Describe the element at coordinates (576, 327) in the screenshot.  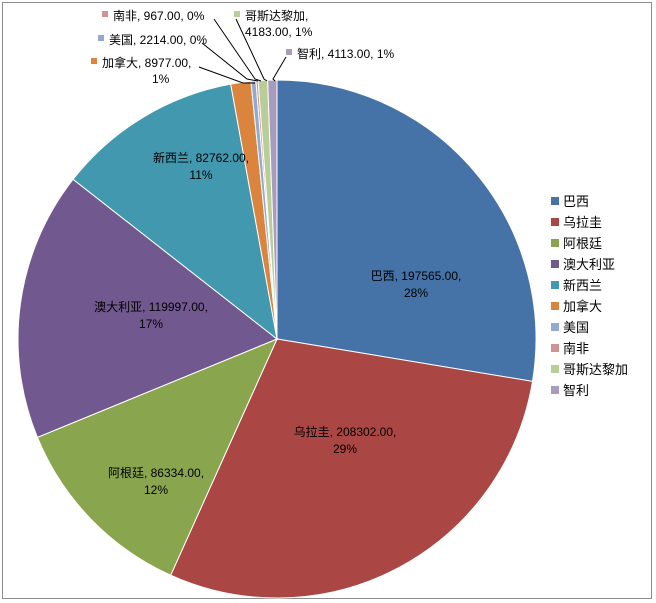
I see `legend-label-6: 美国` at that location.